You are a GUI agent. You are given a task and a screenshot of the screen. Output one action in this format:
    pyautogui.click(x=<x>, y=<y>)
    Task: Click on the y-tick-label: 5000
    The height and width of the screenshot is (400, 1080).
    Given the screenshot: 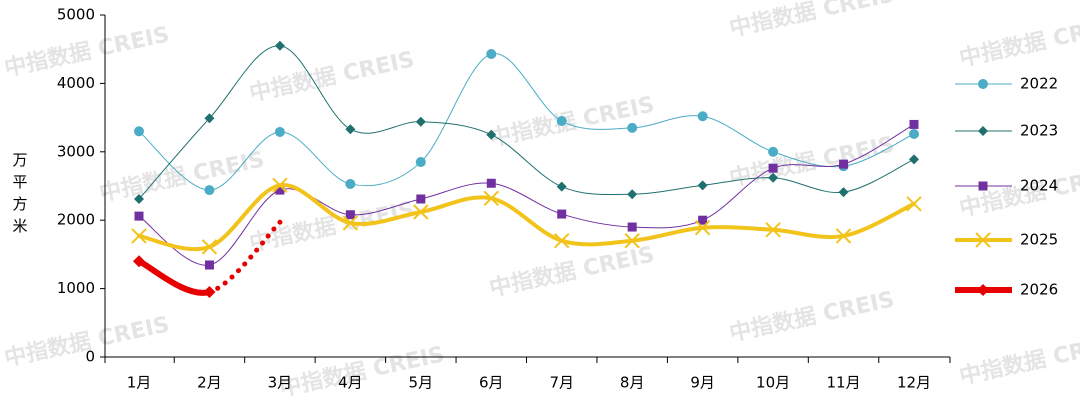 What is the action you would take?
    pyautogui.click(x=76, y=15)
    